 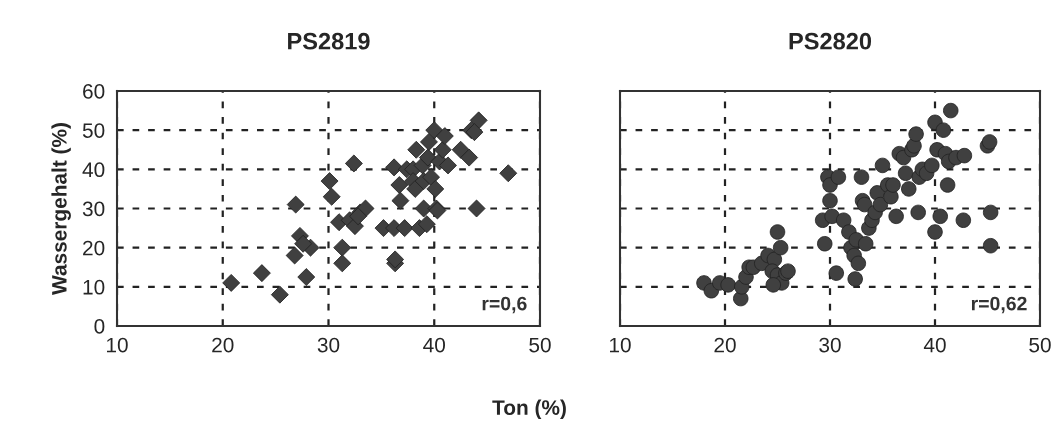 I want to click on x-axis-title: Ton (%), so click(x=529, y=409).